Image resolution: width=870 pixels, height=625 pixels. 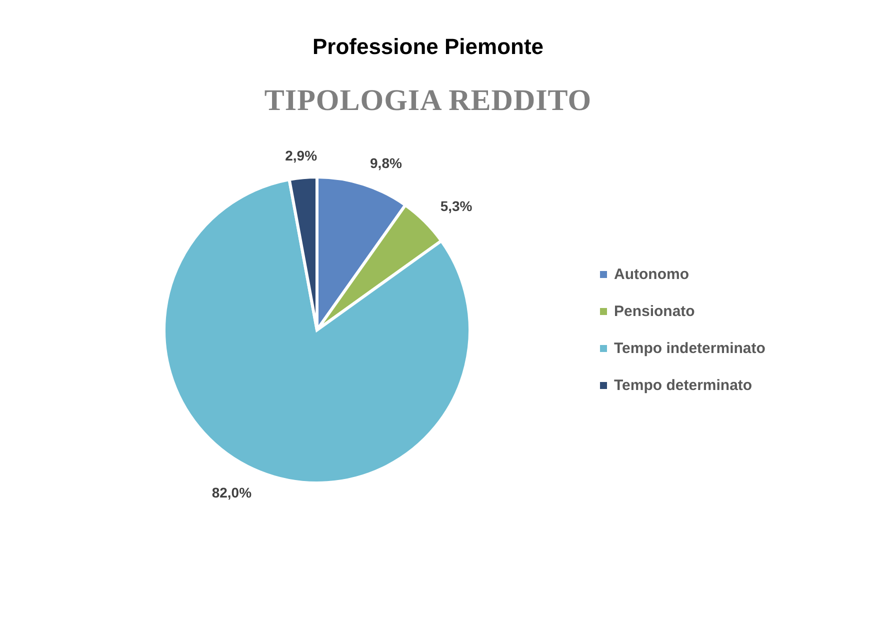 I want to click on legend-label: Tempo determinato, so click(x=683, y=385).